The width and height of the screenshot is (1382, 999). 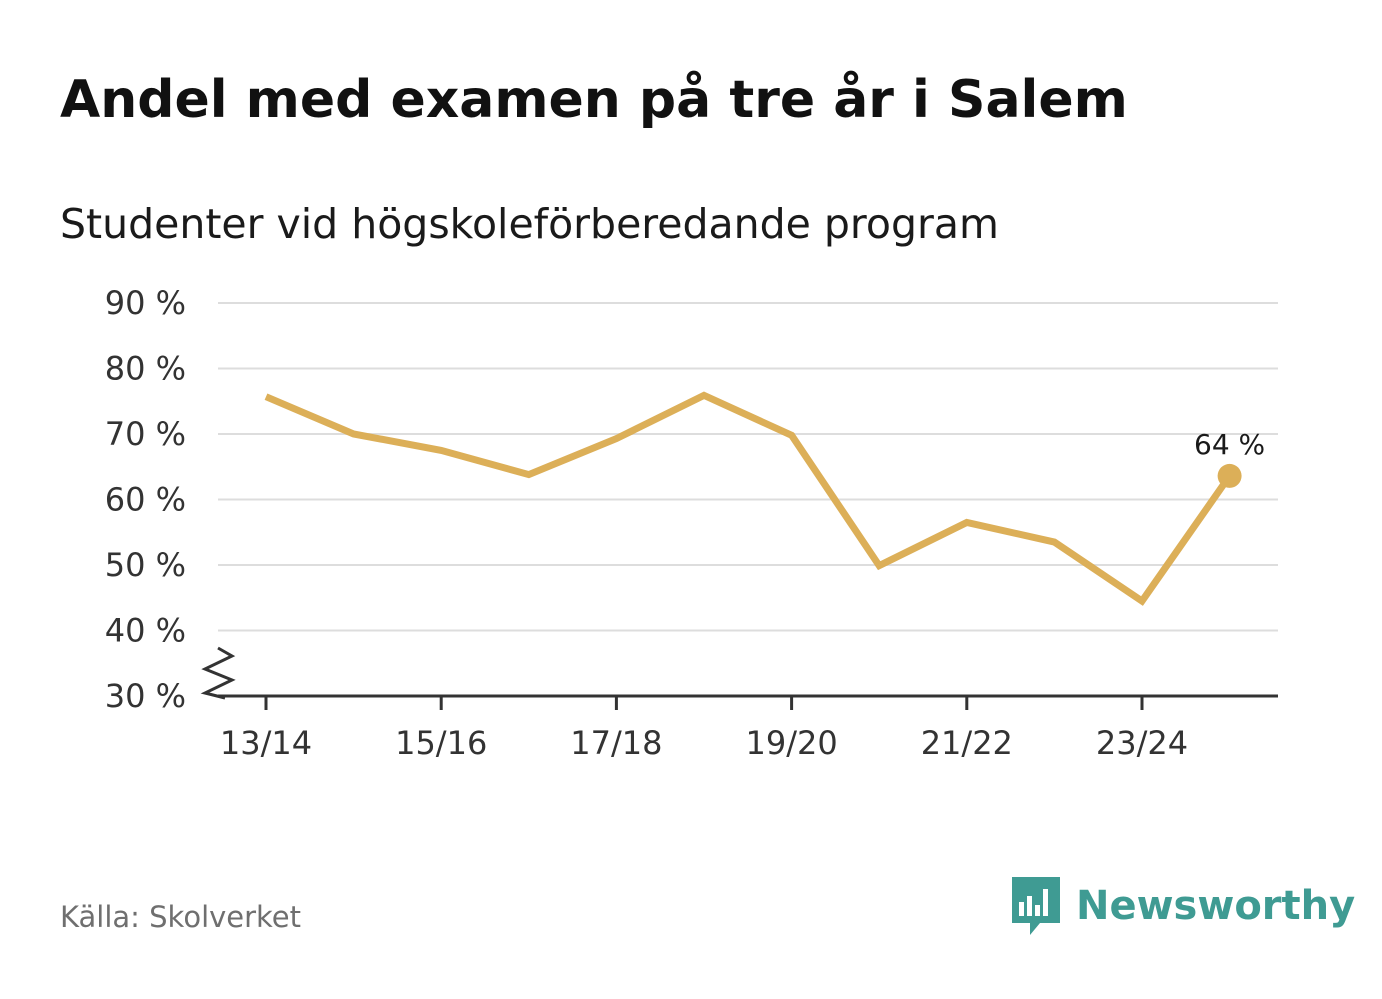 I want to click on brand-logo: Newsworthy, so click(x=1182, y=906).